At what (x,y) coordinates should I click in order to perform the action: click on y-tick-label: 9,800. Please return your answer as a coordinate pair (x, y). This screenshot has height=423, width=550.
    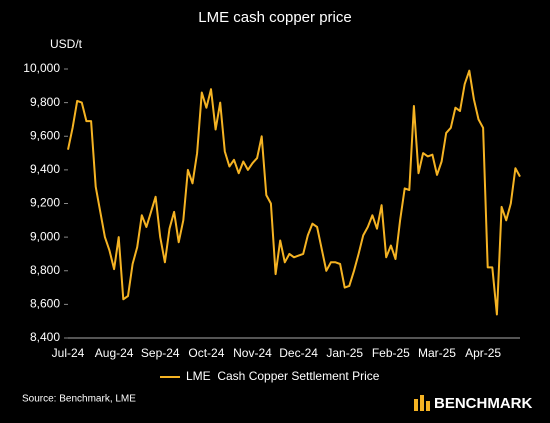
    Looking at the image, I should click on (45, 102).